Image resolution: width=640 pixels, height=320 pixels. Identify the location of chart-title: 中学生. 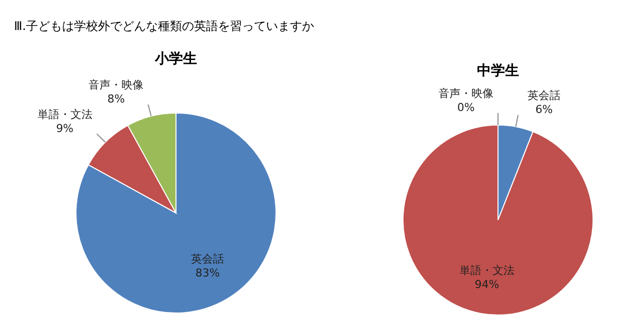
(498, 71).